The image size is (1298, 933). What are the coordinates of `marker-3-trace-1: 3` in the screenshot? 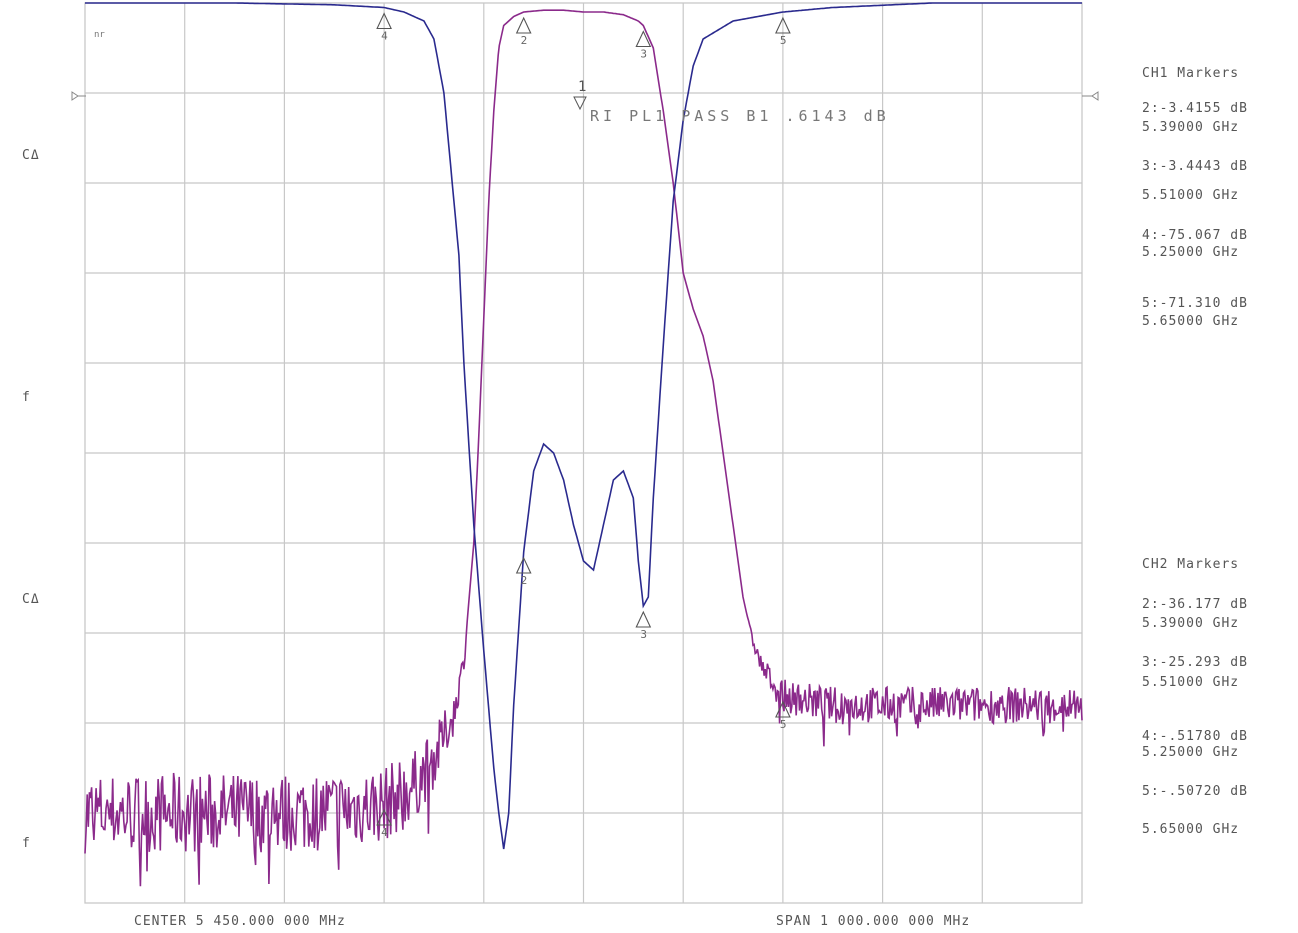 It's located at (643, 45).